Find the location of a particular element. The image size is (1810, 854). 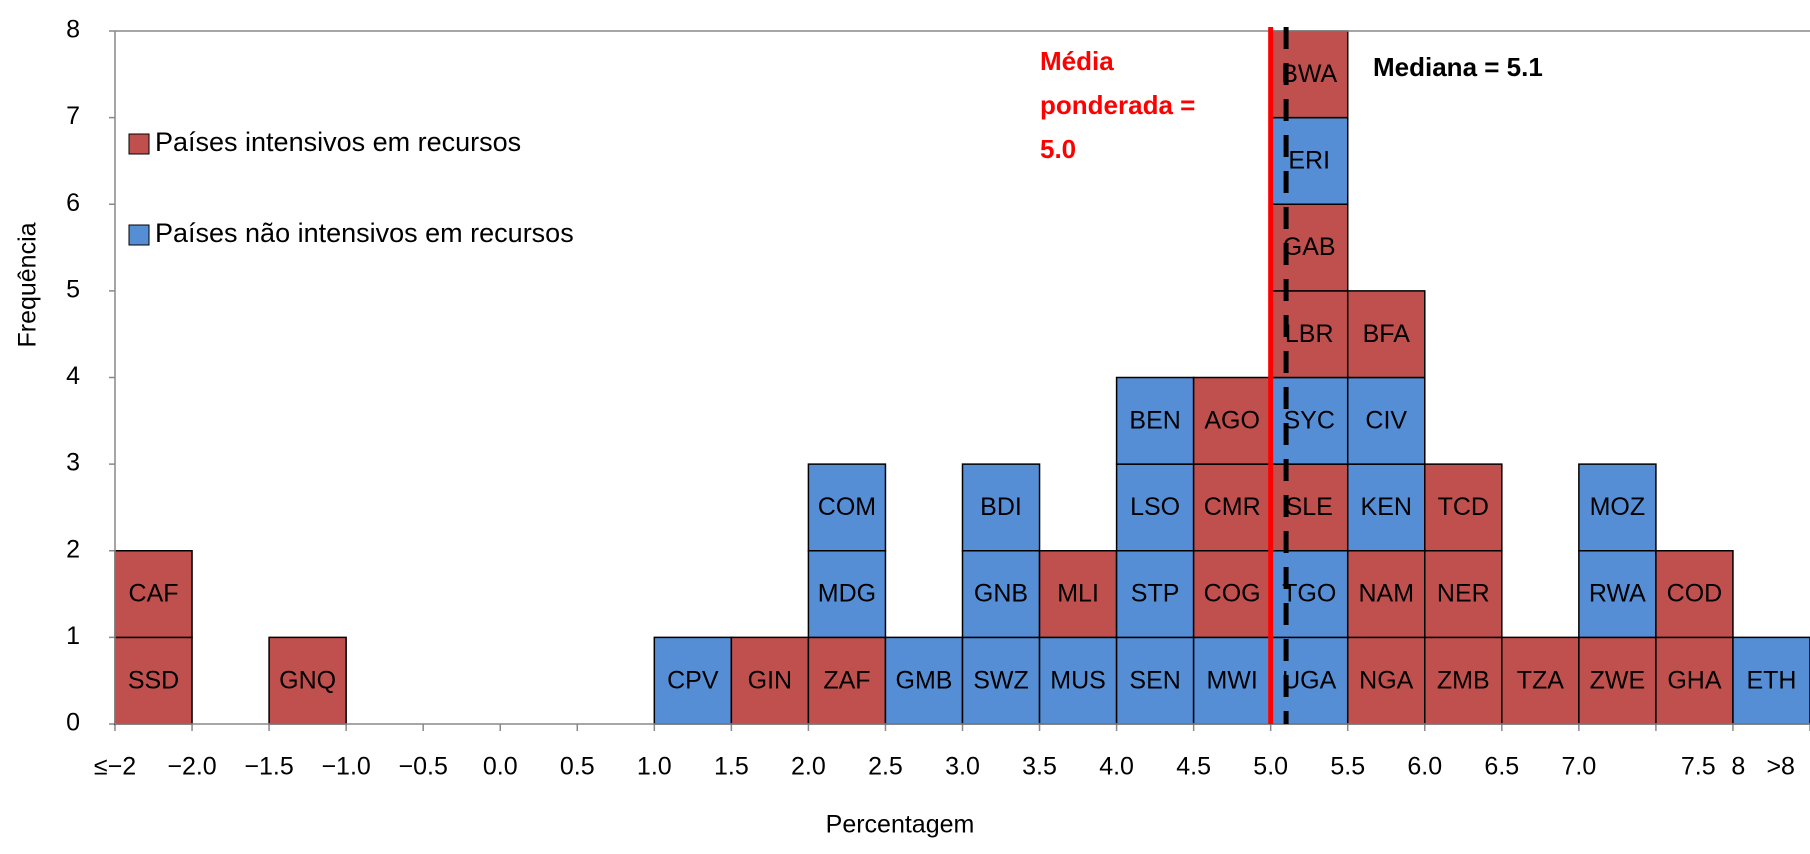

country-box: LSO is located at coordinates (1155, 507).